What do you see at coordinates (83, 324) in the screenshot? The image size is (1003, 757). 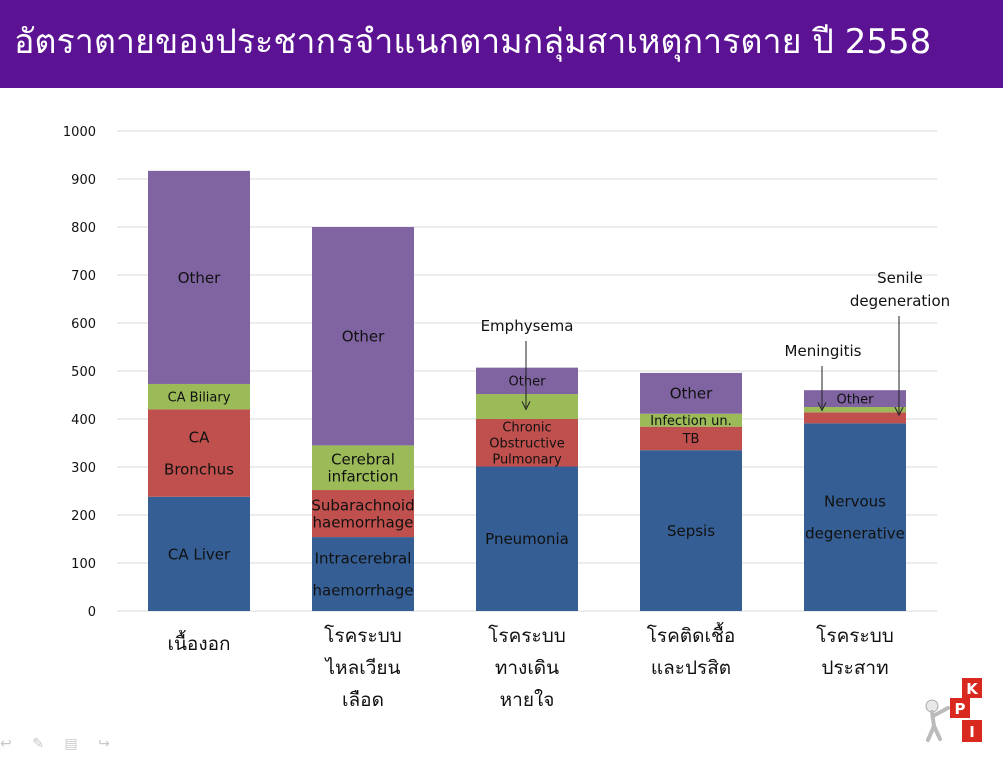 I see `y-tick-label: 600` at bounding box center [83, 324].